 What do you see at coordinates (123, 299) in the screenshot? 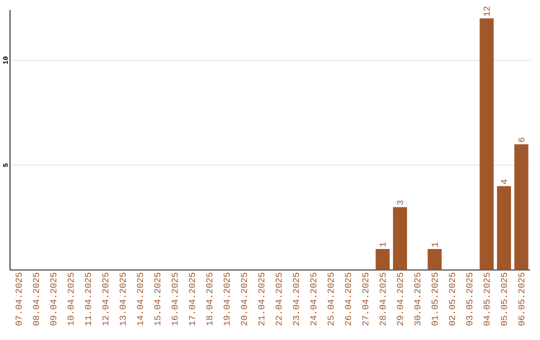
I see `x-tick-label: 13.04.2025` at bounding box center [123, 299].